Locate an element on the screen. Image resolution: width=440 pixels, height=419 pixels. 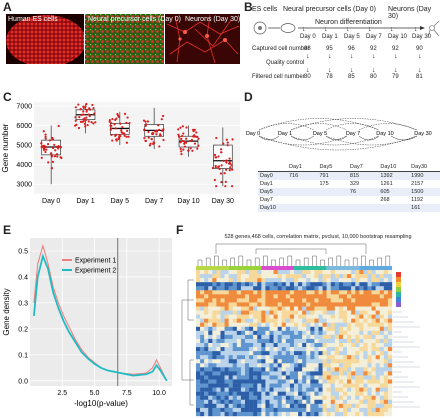
b-label-precursor: Neural precursor cells (Day 0) is located at coordinates (329, 9).